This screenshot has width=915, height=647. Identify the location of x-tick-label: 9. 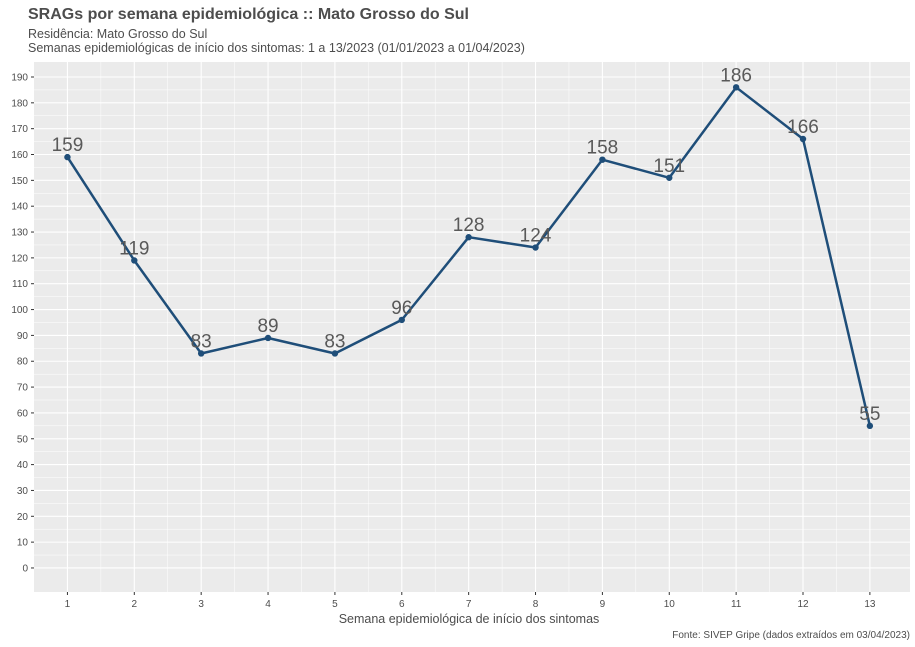
(603, 604).